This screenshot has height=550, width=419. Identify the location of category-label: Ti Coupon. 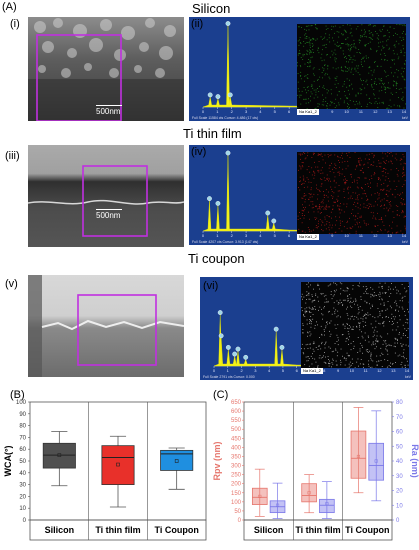
(367, 530).